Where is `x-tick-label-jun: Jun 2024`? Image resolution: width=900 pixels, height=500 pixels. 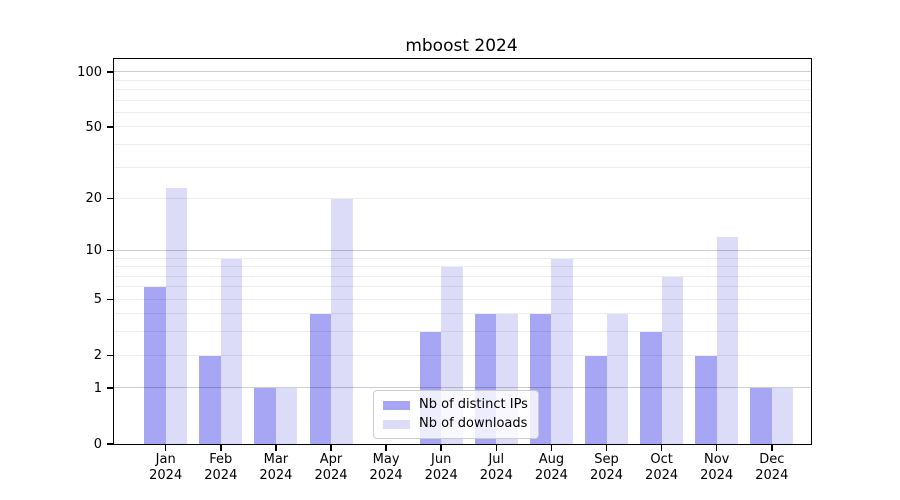 x-tick-label-jun: Jun 2024 is located at coordinates (441, 467).